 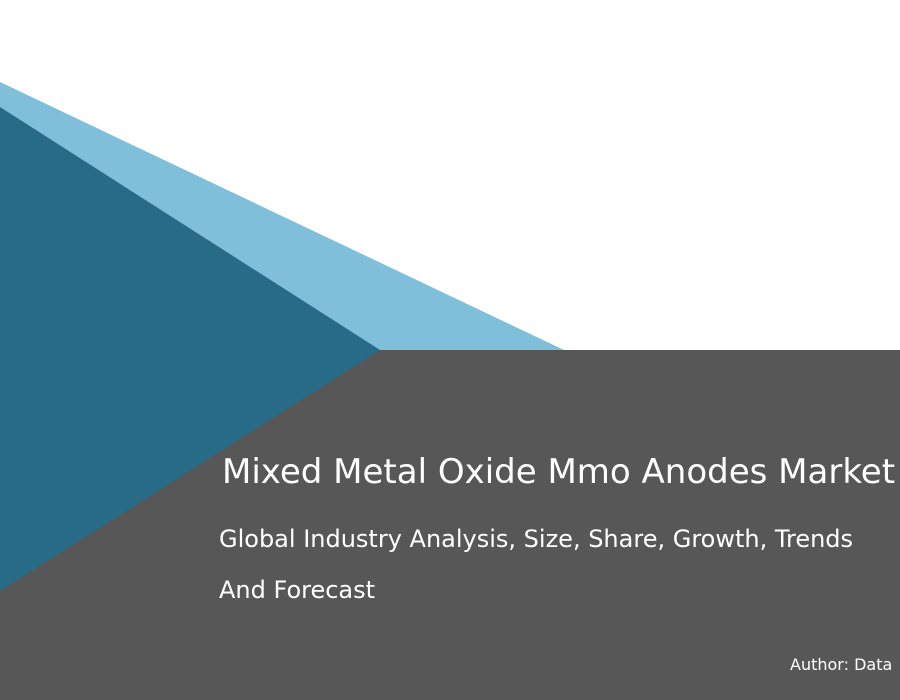 What do you see at coordinates (559, 472) in the screenshot?
I see `report-title: Mixed Metal Oxide Mmo Anodes Market` at bounding box center [559, 472].